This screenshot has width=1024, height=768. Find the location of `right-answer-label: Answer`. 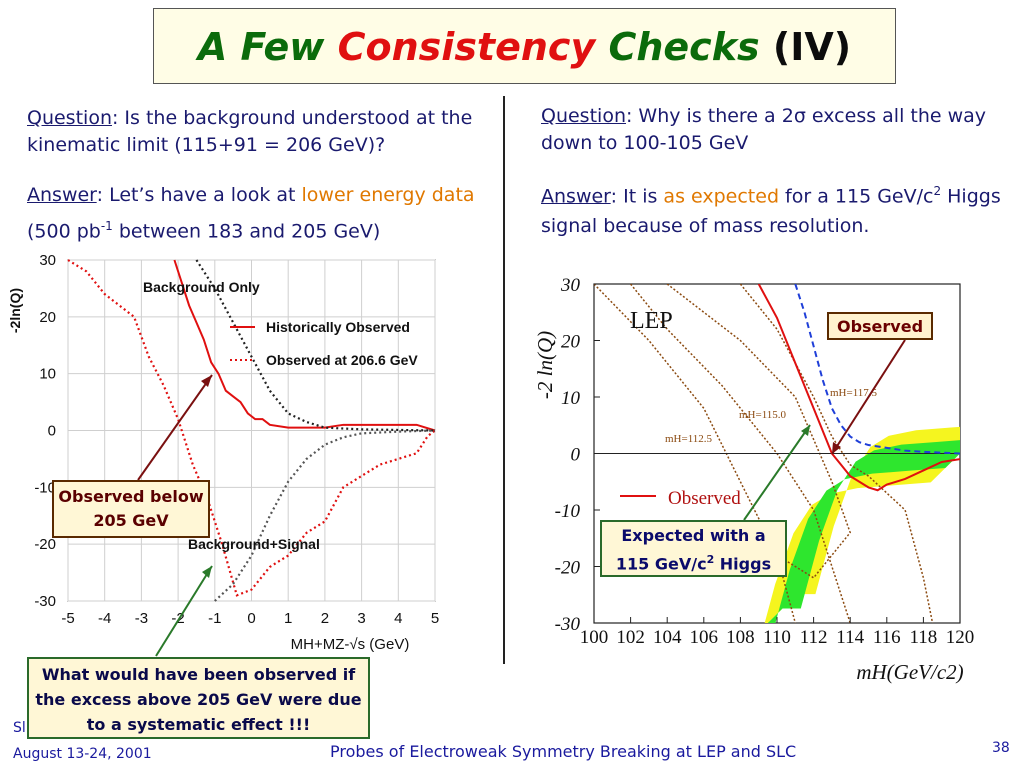

right-answer-label: Answer is located at coordinates (576, 196).